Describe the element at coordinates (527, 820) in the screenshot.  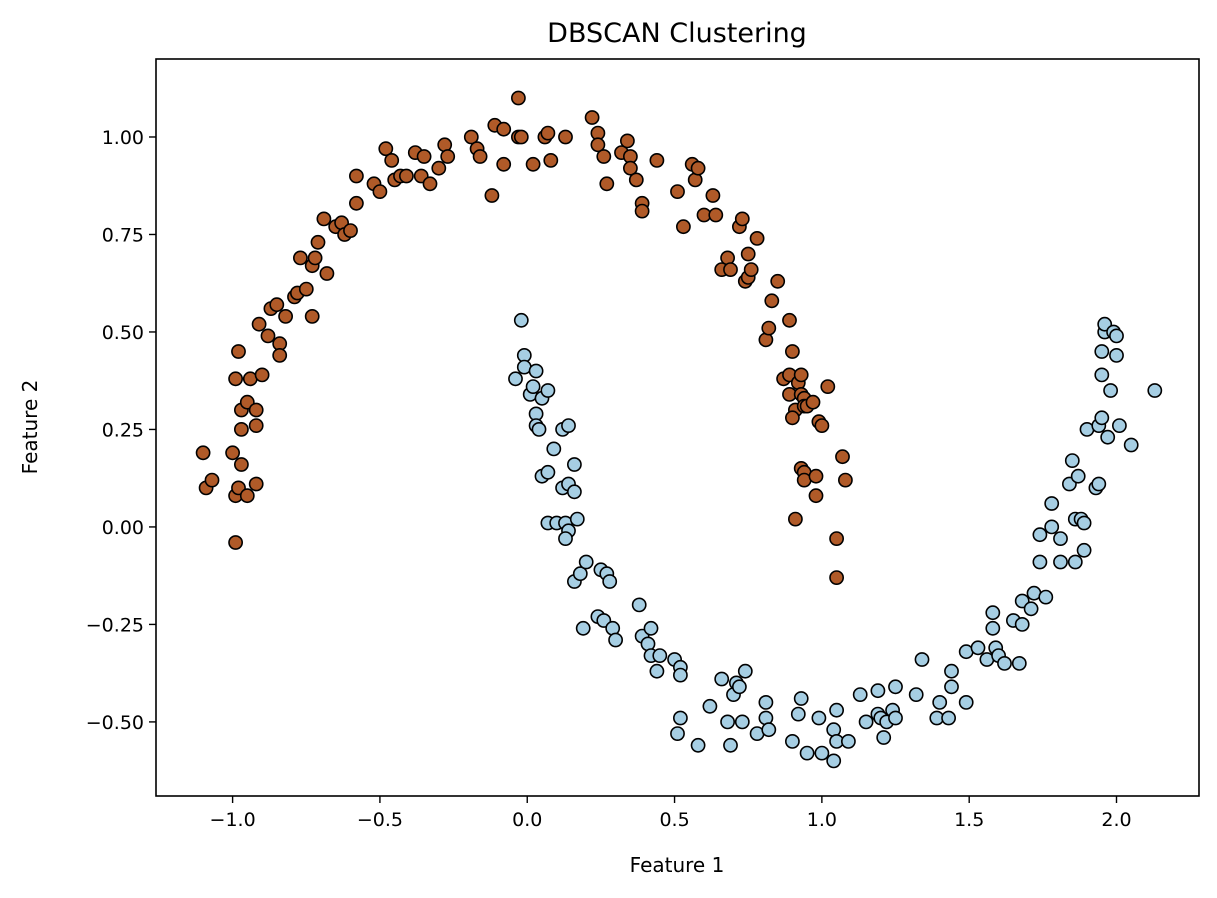
I see `x-tick-label: 0.0` at that location.